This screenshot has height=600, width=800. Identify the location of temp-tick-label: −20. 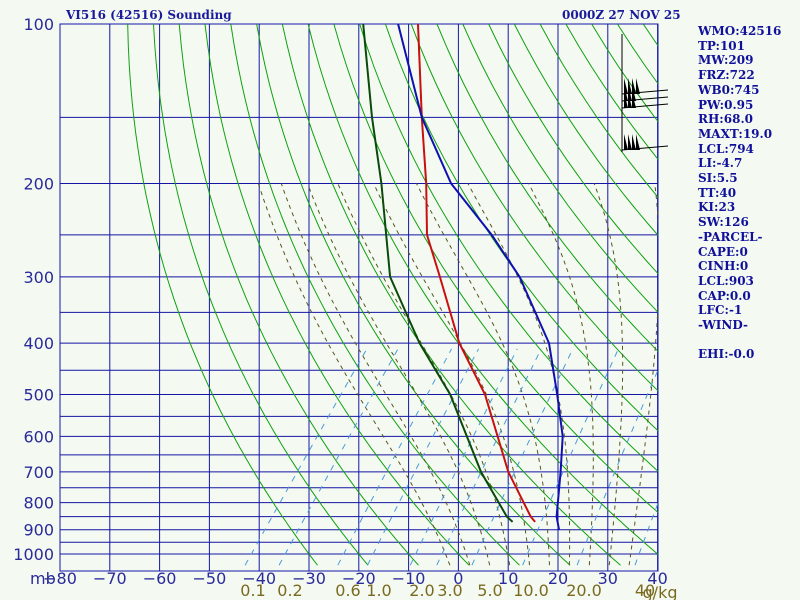
(359, 578).